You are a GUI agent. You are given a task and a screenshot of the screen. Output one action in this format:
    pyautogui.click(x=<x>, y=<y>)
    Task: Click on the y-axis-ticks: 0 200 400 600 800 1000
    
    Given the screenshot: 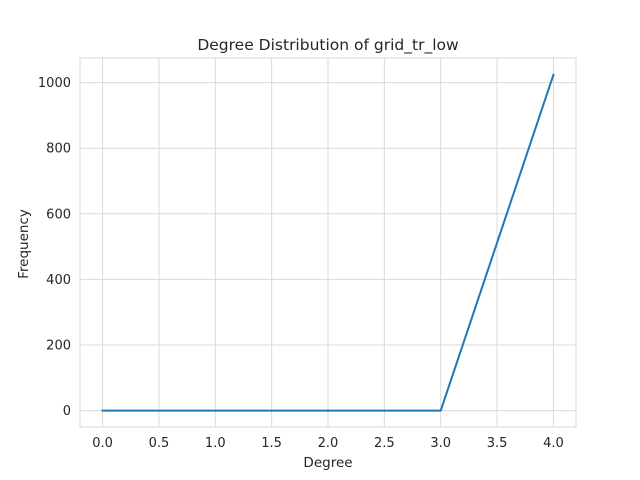 What is the action you would take?
    pyautogui.click(x=54, y=247)
    